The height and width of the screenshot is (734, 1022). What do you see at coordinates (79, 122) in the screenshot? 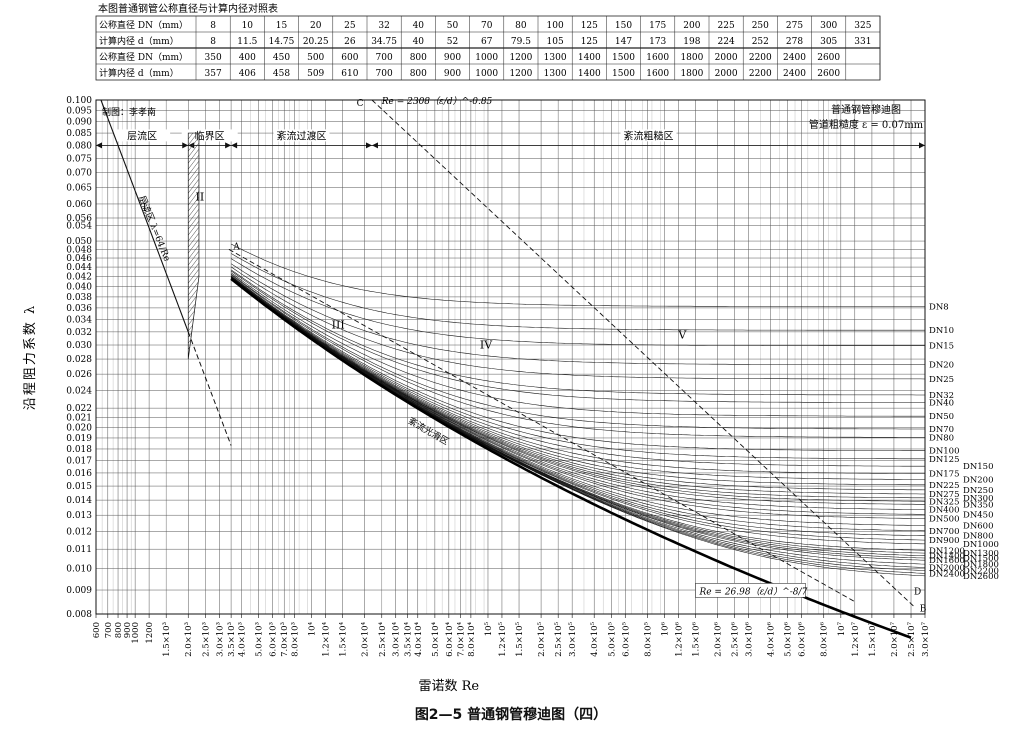
I see `y-tick-label: 0.090` at bounding box center [79, 122].